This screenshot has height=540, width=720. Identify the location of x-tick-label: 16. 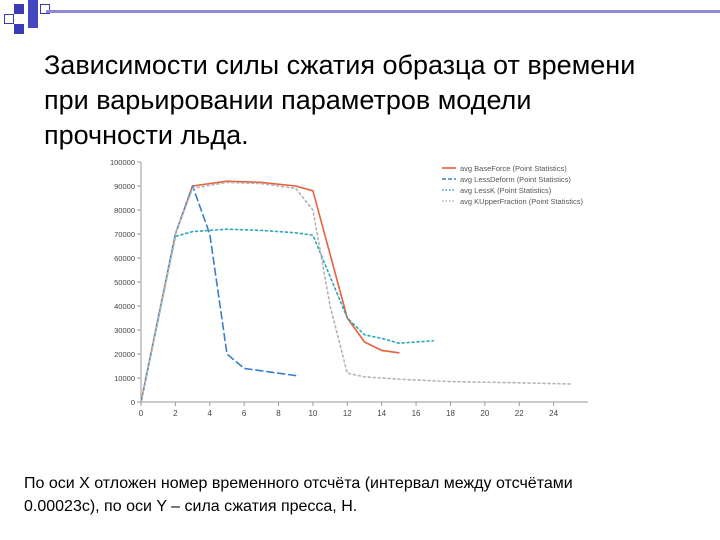
(416, 413).